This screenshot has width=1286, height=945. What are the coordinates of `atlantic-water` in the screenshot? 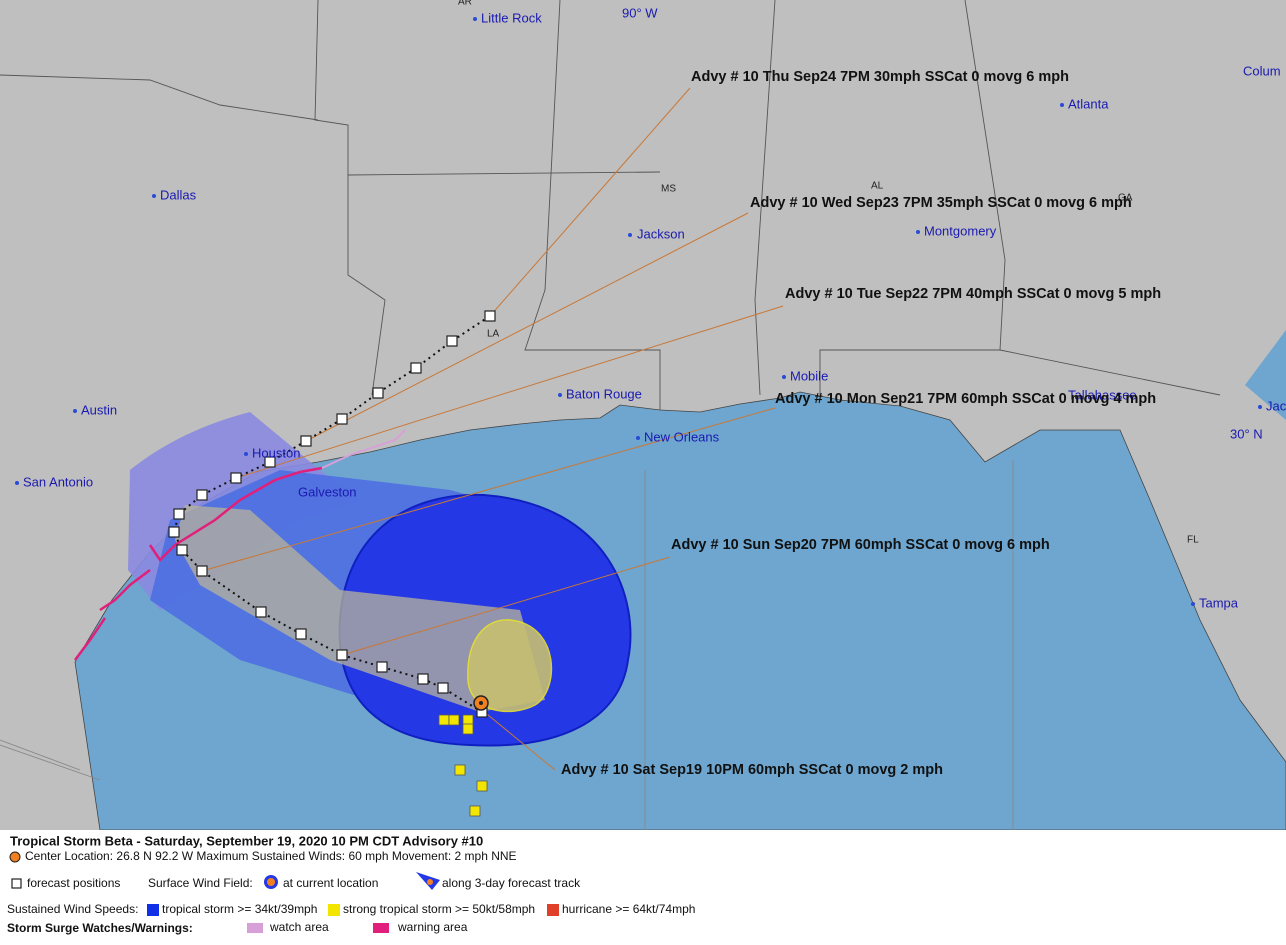 It's located at (1265, 375).